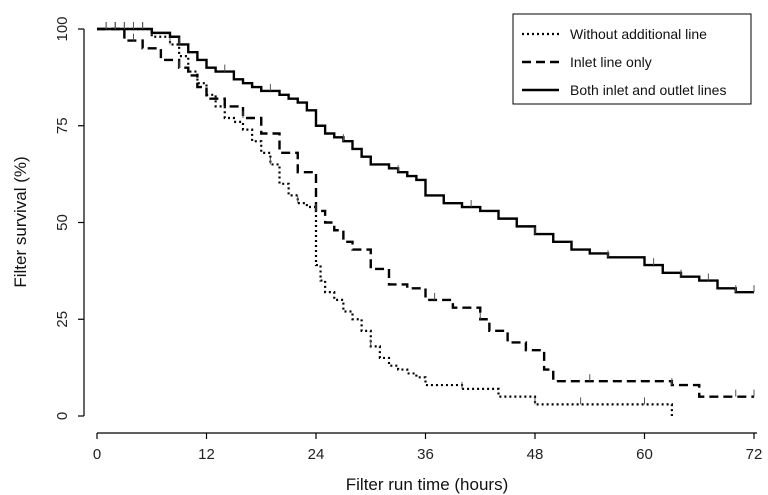 The height and width of the screenshot is (495, 768). Describe the element at coordinates (97, 454) in the screenshot. I see `x-tick-label-0: 0` at that location.